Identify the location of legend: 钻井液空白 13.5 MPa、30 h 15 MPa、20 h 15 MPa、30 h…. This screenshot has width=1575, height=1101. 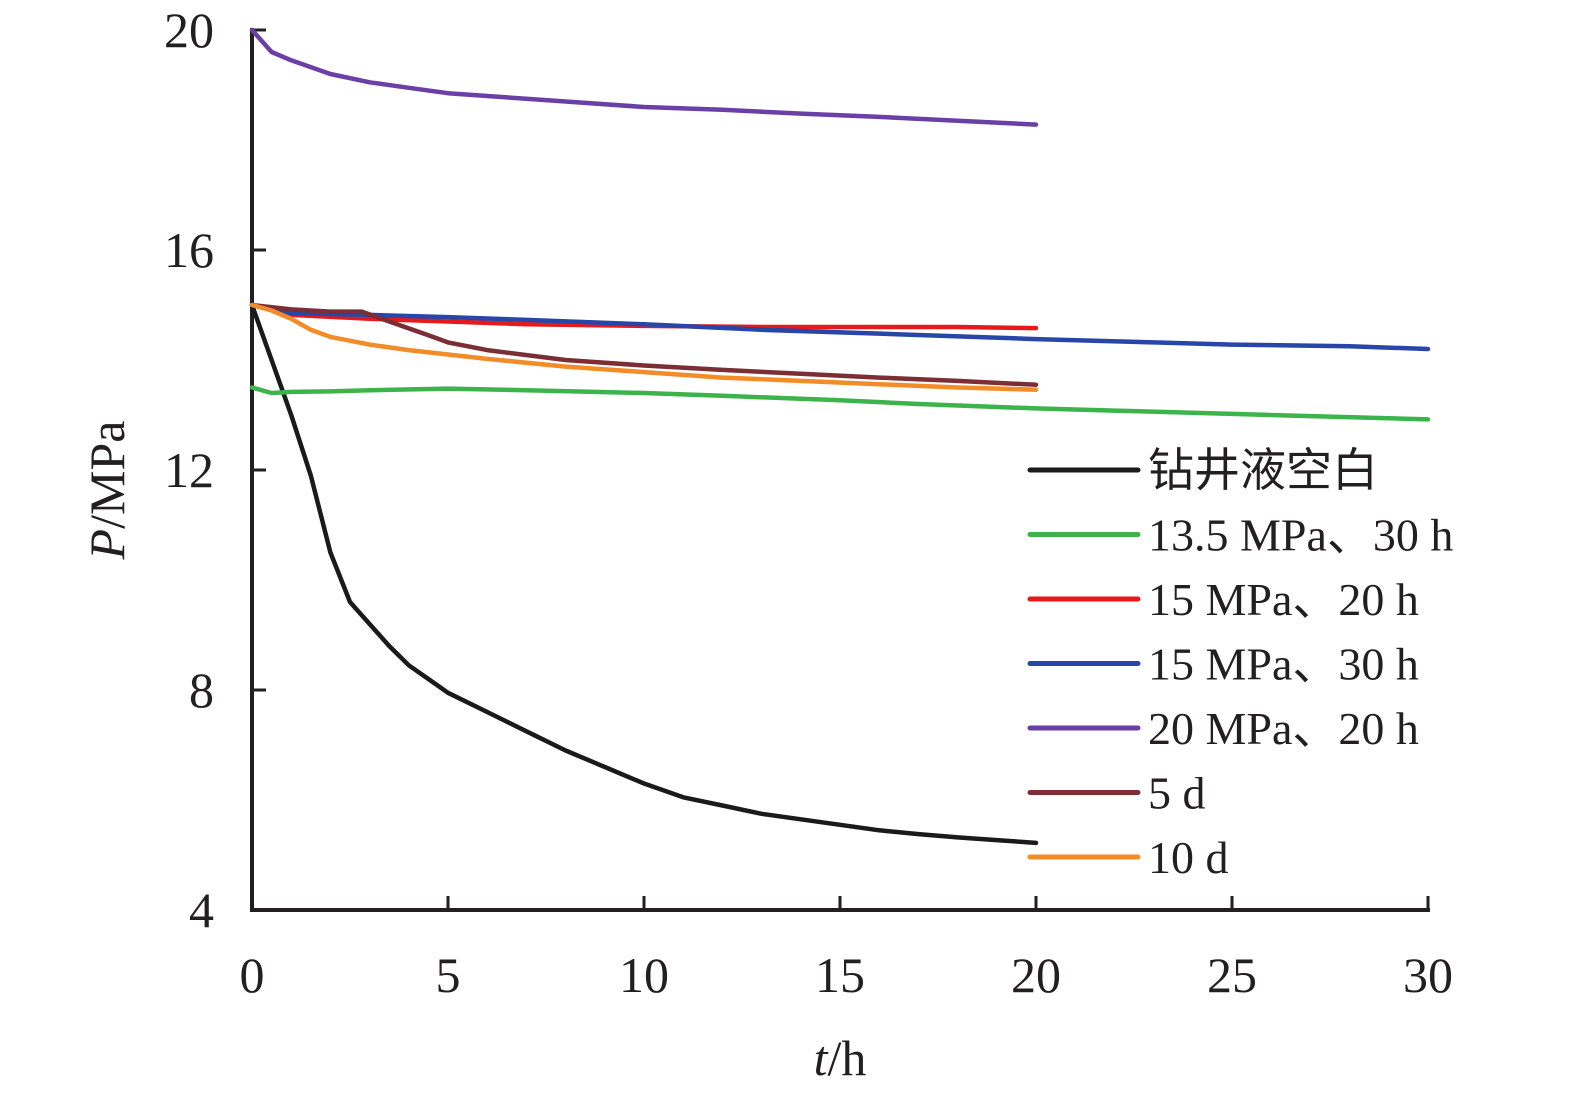
(1240, 664).